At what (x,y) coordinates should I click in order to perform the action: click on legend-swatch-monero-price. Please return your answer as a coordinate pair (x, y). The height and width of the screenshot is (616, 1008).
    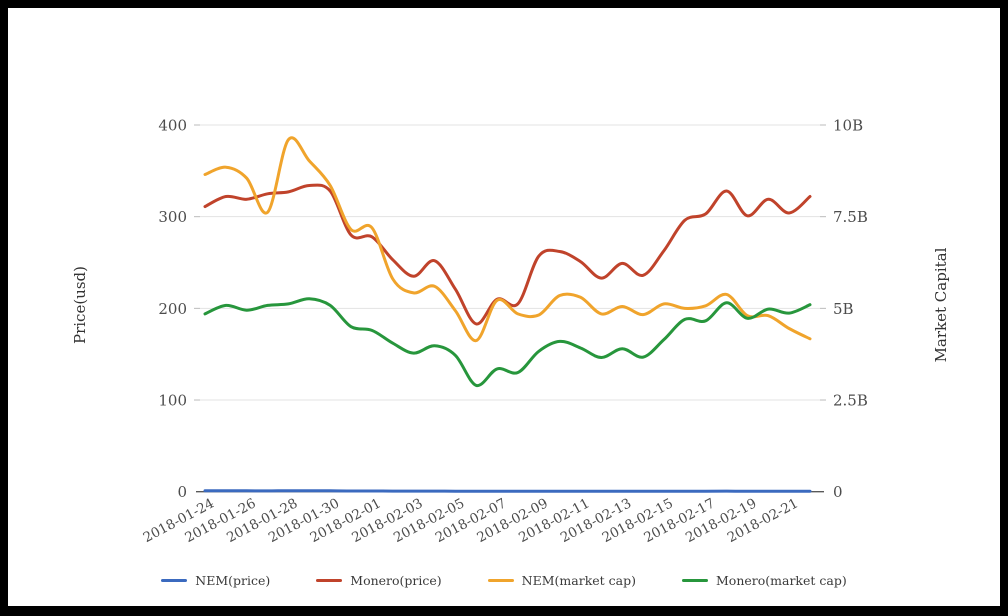
    Looking at the image, I should click on (329, 580).